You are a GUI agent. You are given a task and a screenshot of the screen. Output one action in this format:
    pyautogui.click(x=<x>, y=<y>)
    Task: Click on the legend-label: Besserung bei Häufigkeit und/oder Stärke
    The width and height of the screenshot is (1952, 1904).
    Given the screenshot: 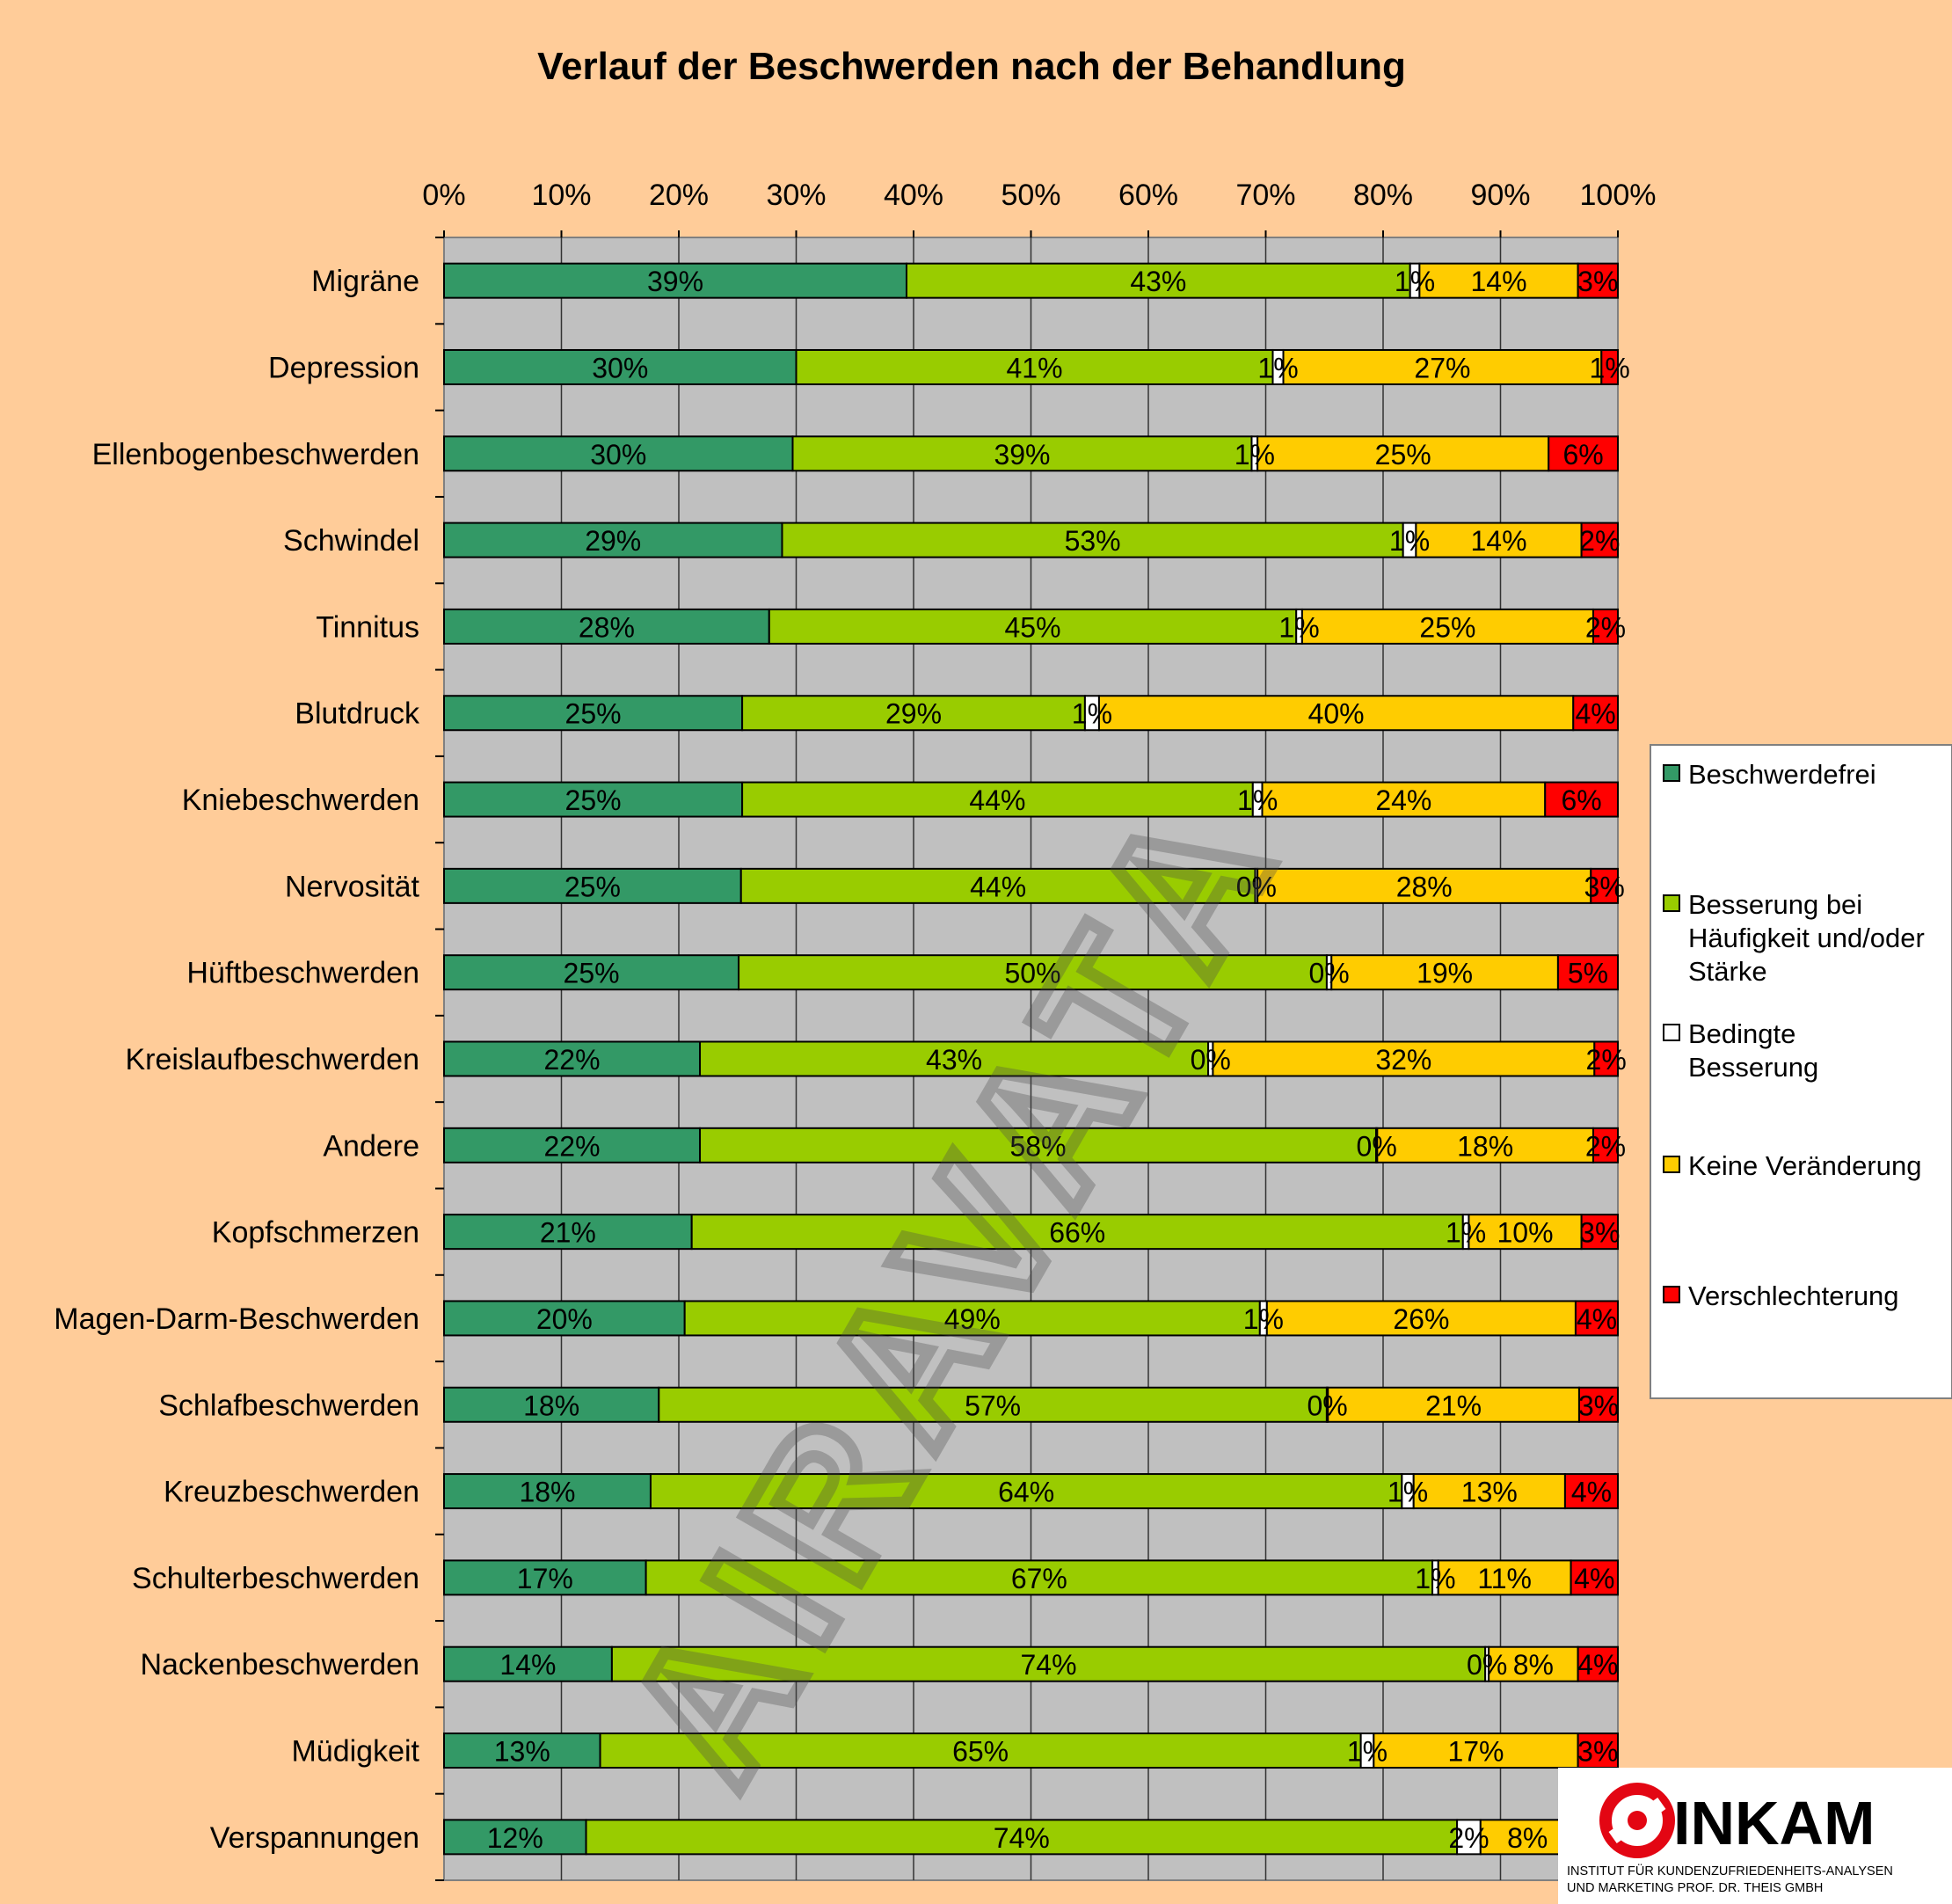 What is the action you would take?
    pyautogui.click(x=1807, y=938)
    